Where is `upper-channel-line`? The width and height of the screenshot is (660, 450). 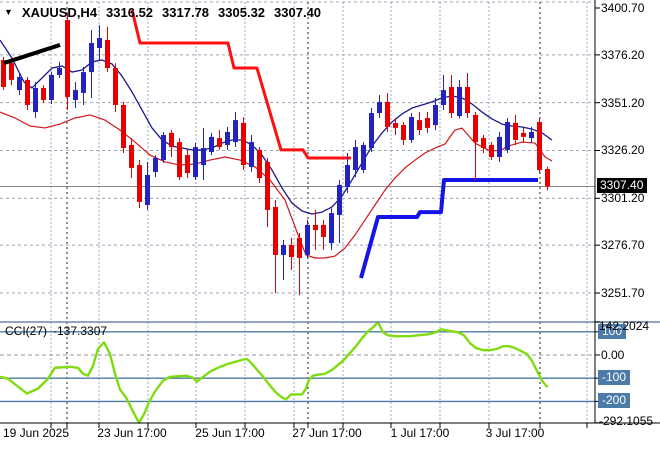 upper-channel-line is located at coordinates (240, 84).